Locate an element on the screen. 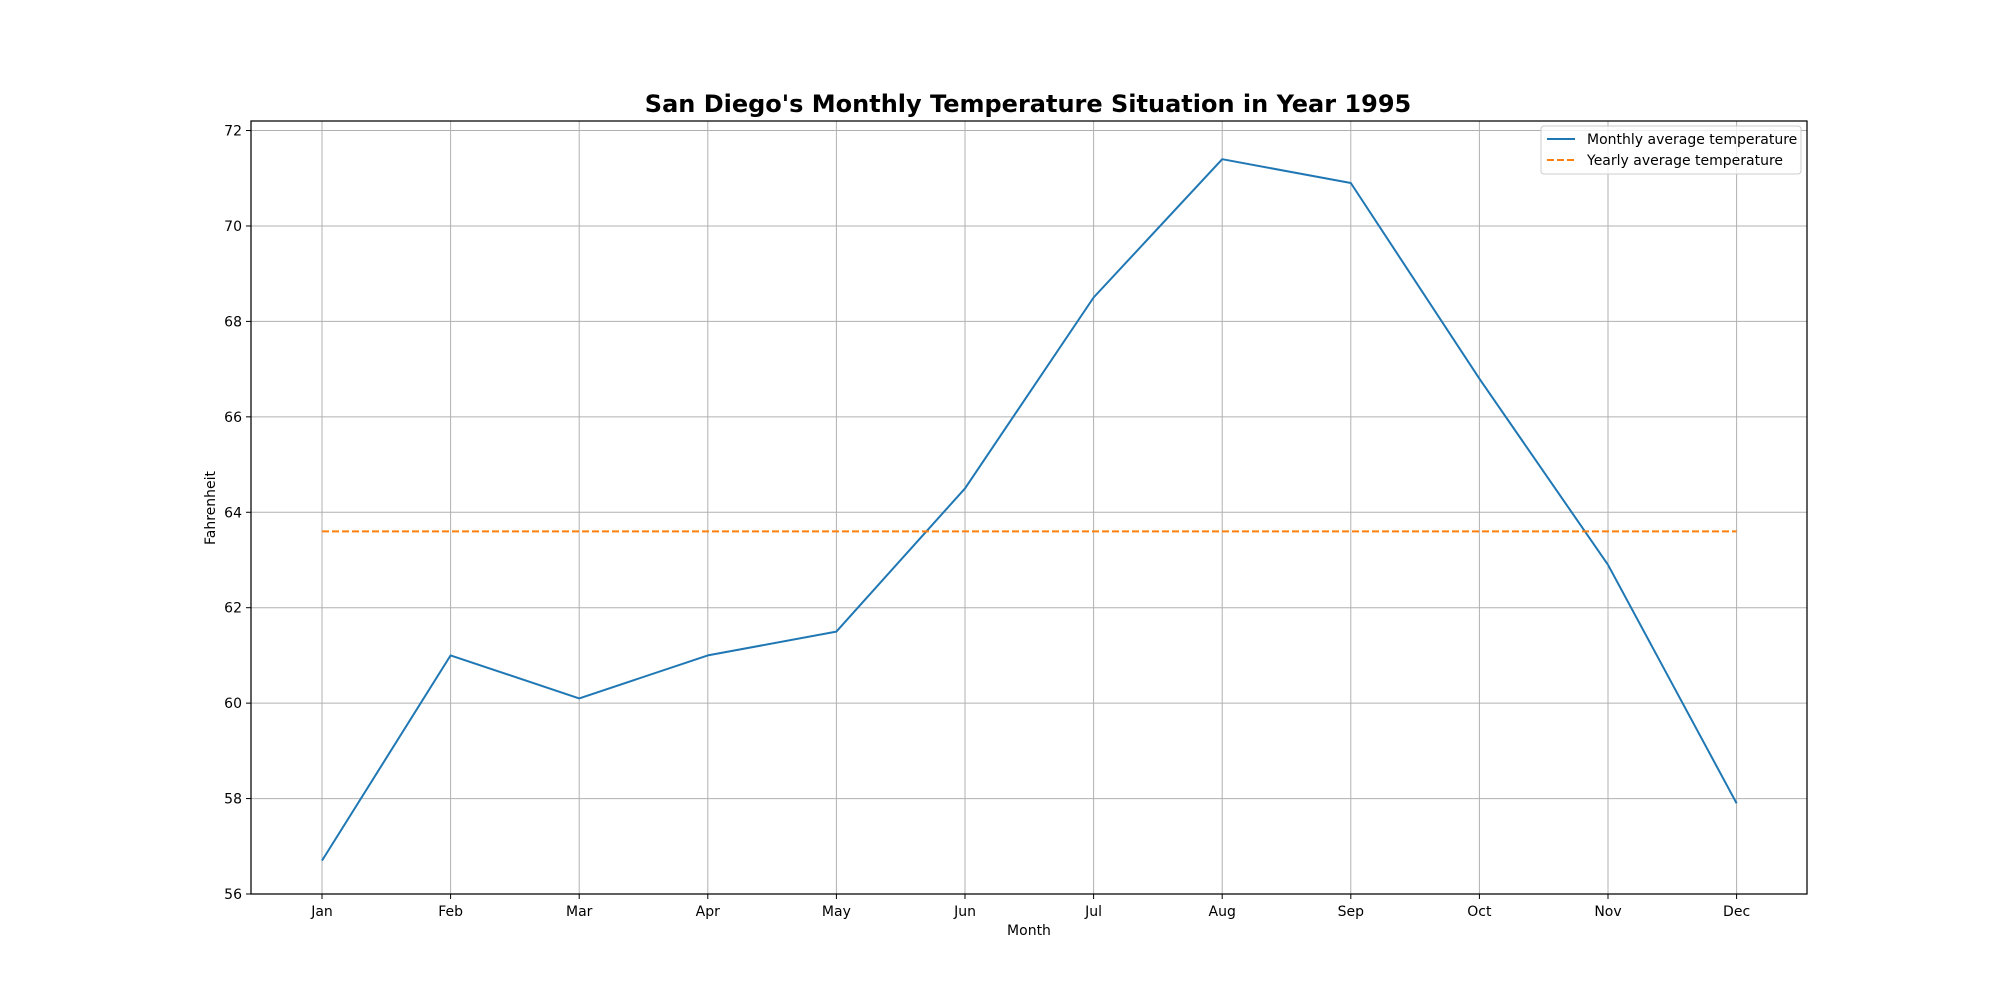  y-tick-label: 70 is located at coordinates (233, 227).